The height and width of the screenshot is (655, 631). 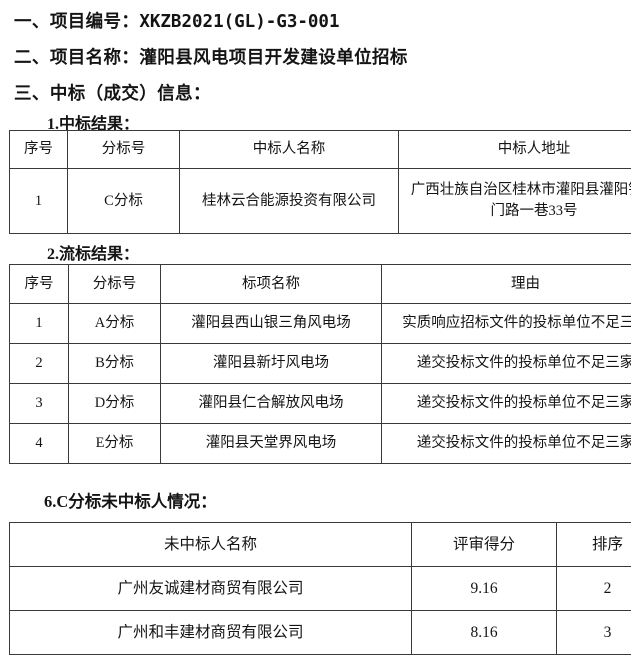 What do you see at coordinates (130, 500) in the screenshot?
I see `caption-losing-bidders: 6.C分标未中标人情况：` at bounding box center [130, 500].